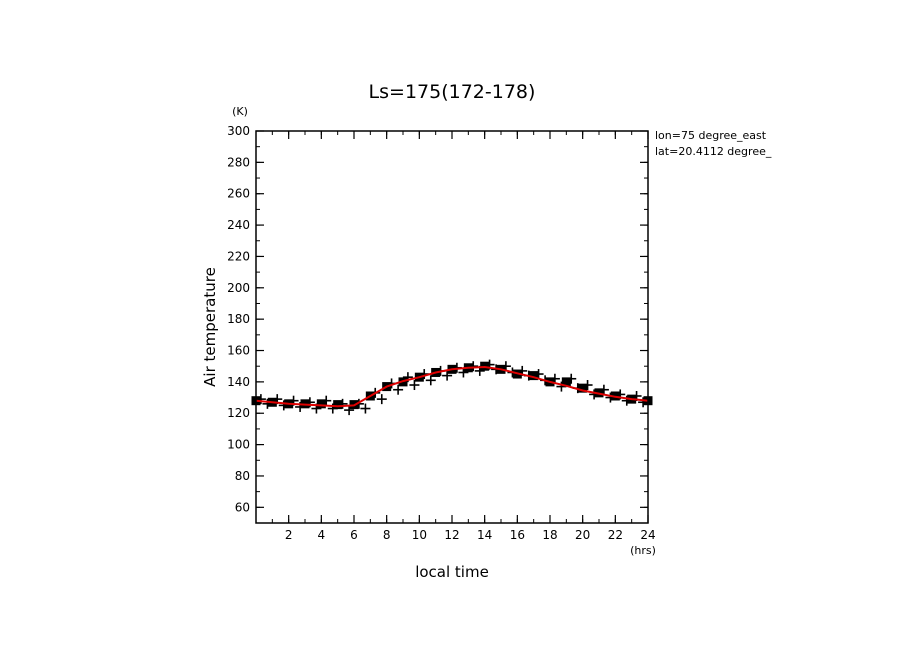  Describe the element at coordinates (354, 535) in the screenshot. I see `x-tick-label: 6` at that location.